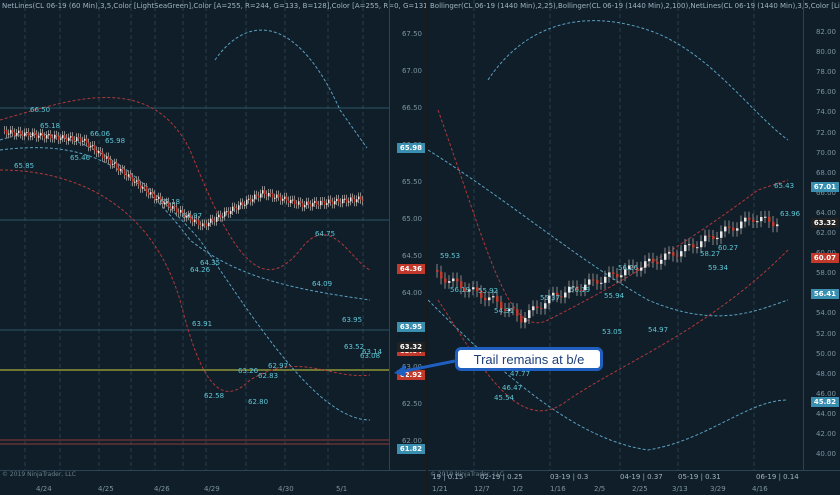 Image resolution: width=840 pixels, height=495 pixels. What do you see at coordinates (440, 489) in the screenshot?
I see `right-time-tick: 1/21` at bounding box center [440, 489].